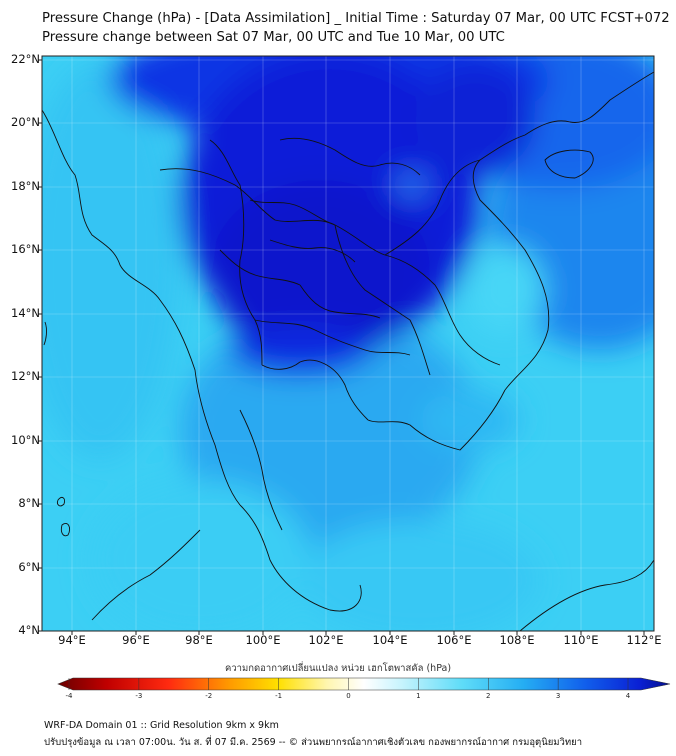  I want to click on colorbar-ramp, so click(364, 684).